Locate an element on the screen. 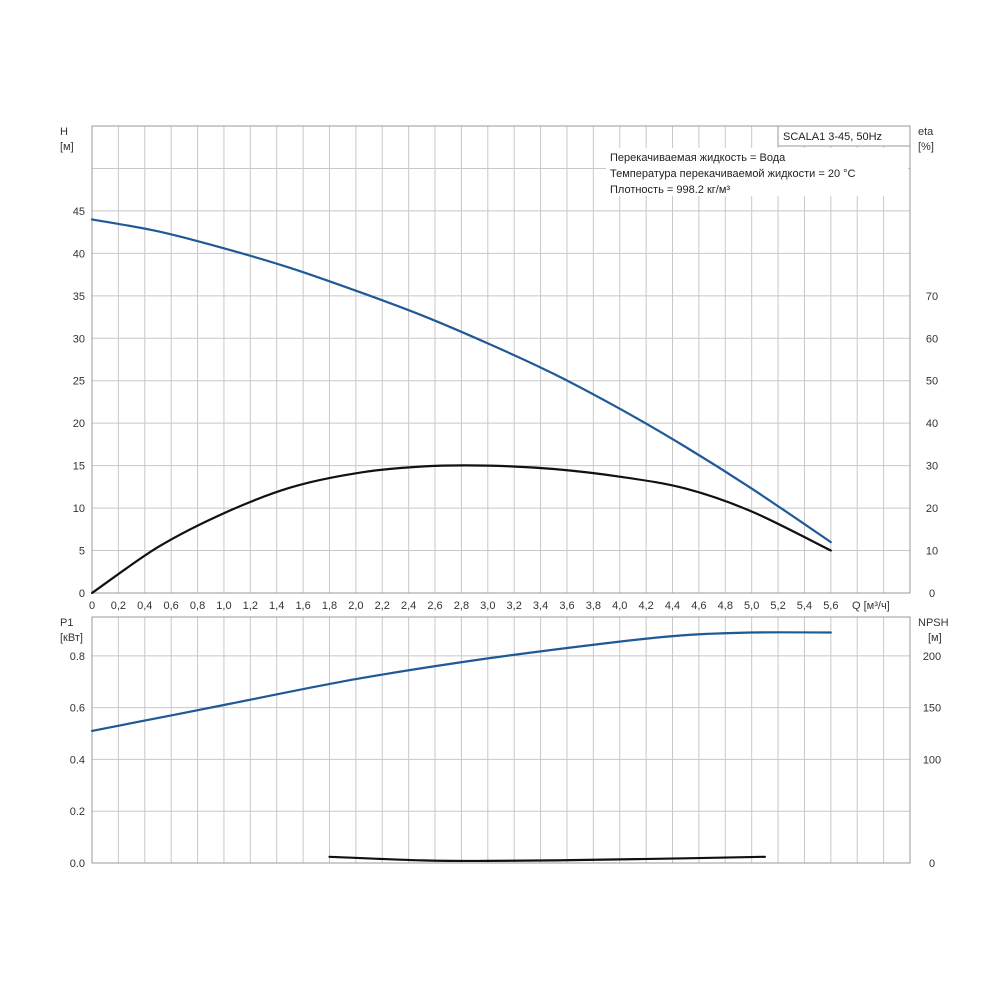 Image resolution: width=1000 pixels, height=1000 pixels. y-left-tick-label: 20 is located at coordinates (79, 424).